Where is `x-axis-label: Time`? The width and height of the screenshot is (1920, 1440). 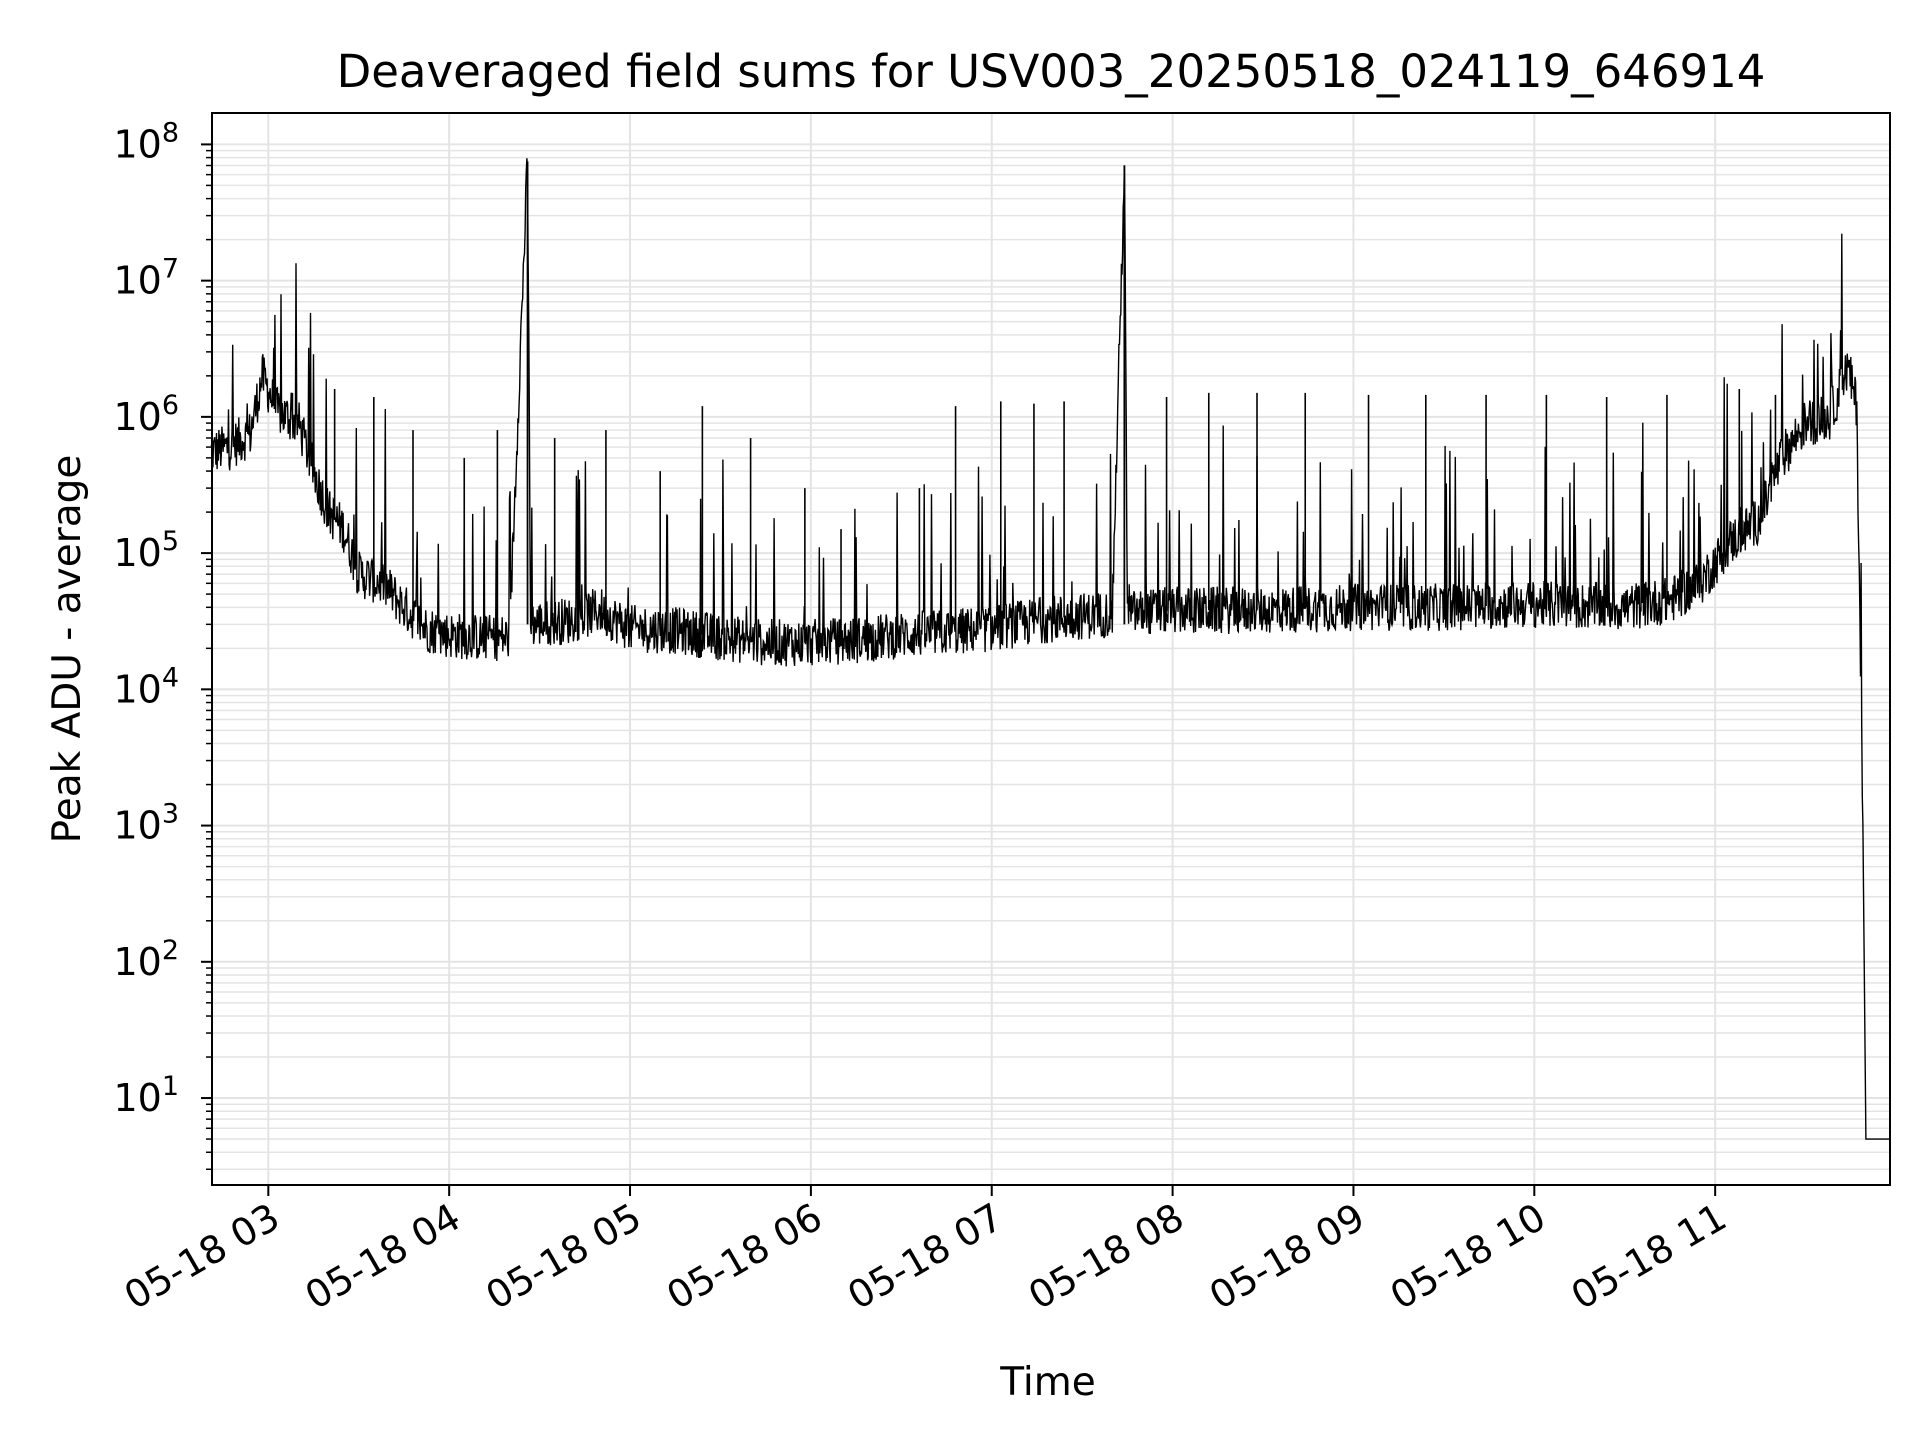
x-axis-label: Time is located at coordinates (1047, 1382).